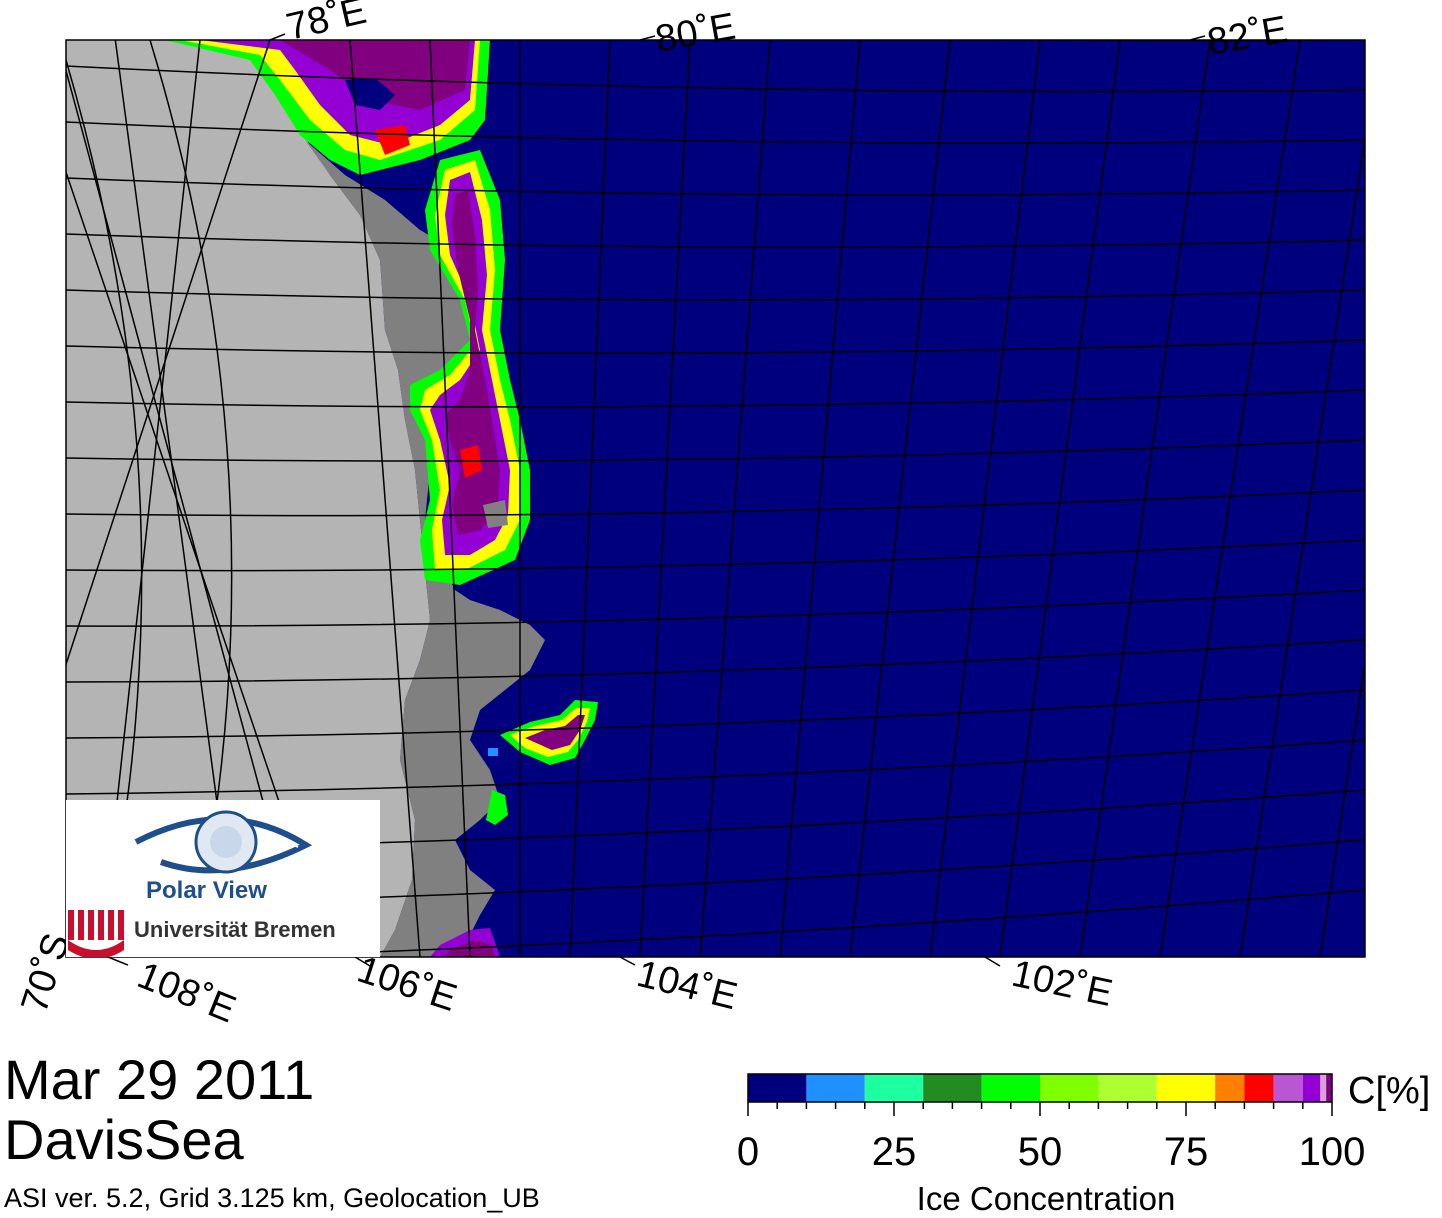 The height and width of the screenshot is (1218, 1442). I want to click on colorbar-tick-label-75: 75, so click(1186, 1152).